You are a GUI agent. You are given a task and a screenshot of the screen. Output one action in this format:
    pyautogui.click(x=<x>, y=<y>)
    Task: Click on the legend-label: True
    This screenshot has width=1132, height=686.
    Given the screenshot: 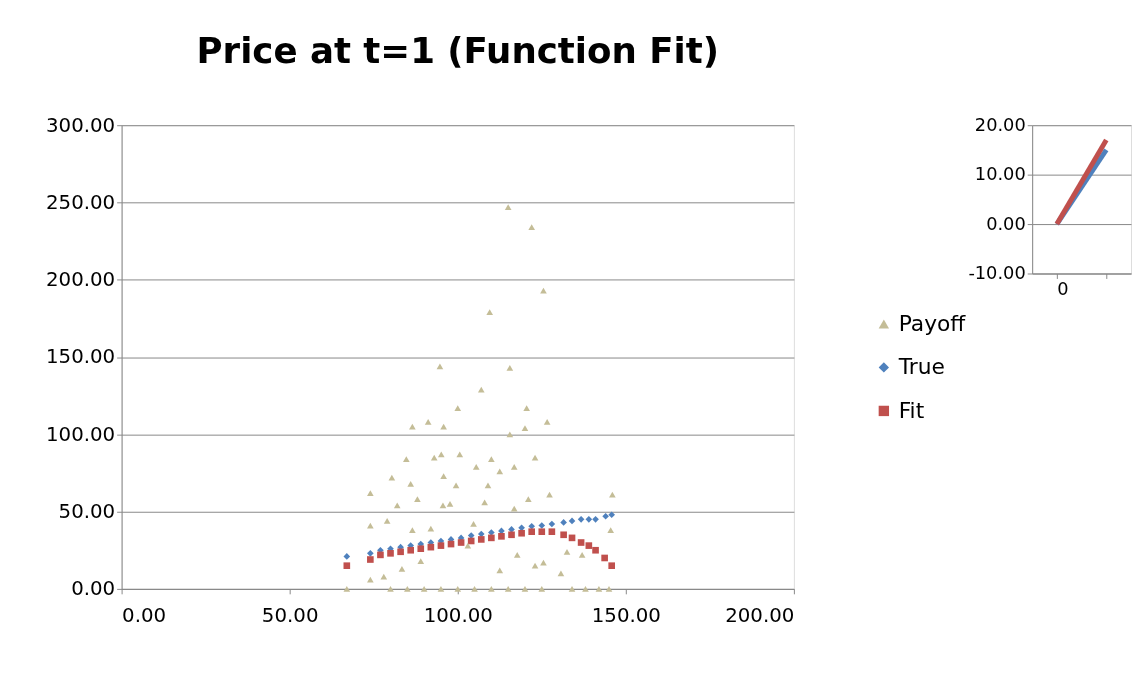 What is the action you would take?
    pyautogui.click(x=921, y=367)
    